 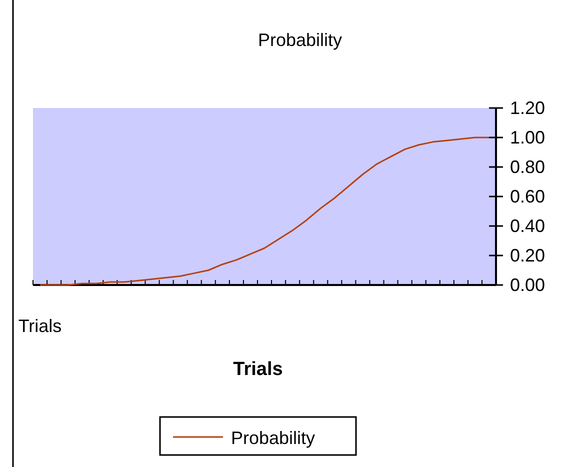 What do you see at coordinates (528, 285) in the screenshot?
I see `y-tick-label: 0.00` at bounding box center [528, 285].